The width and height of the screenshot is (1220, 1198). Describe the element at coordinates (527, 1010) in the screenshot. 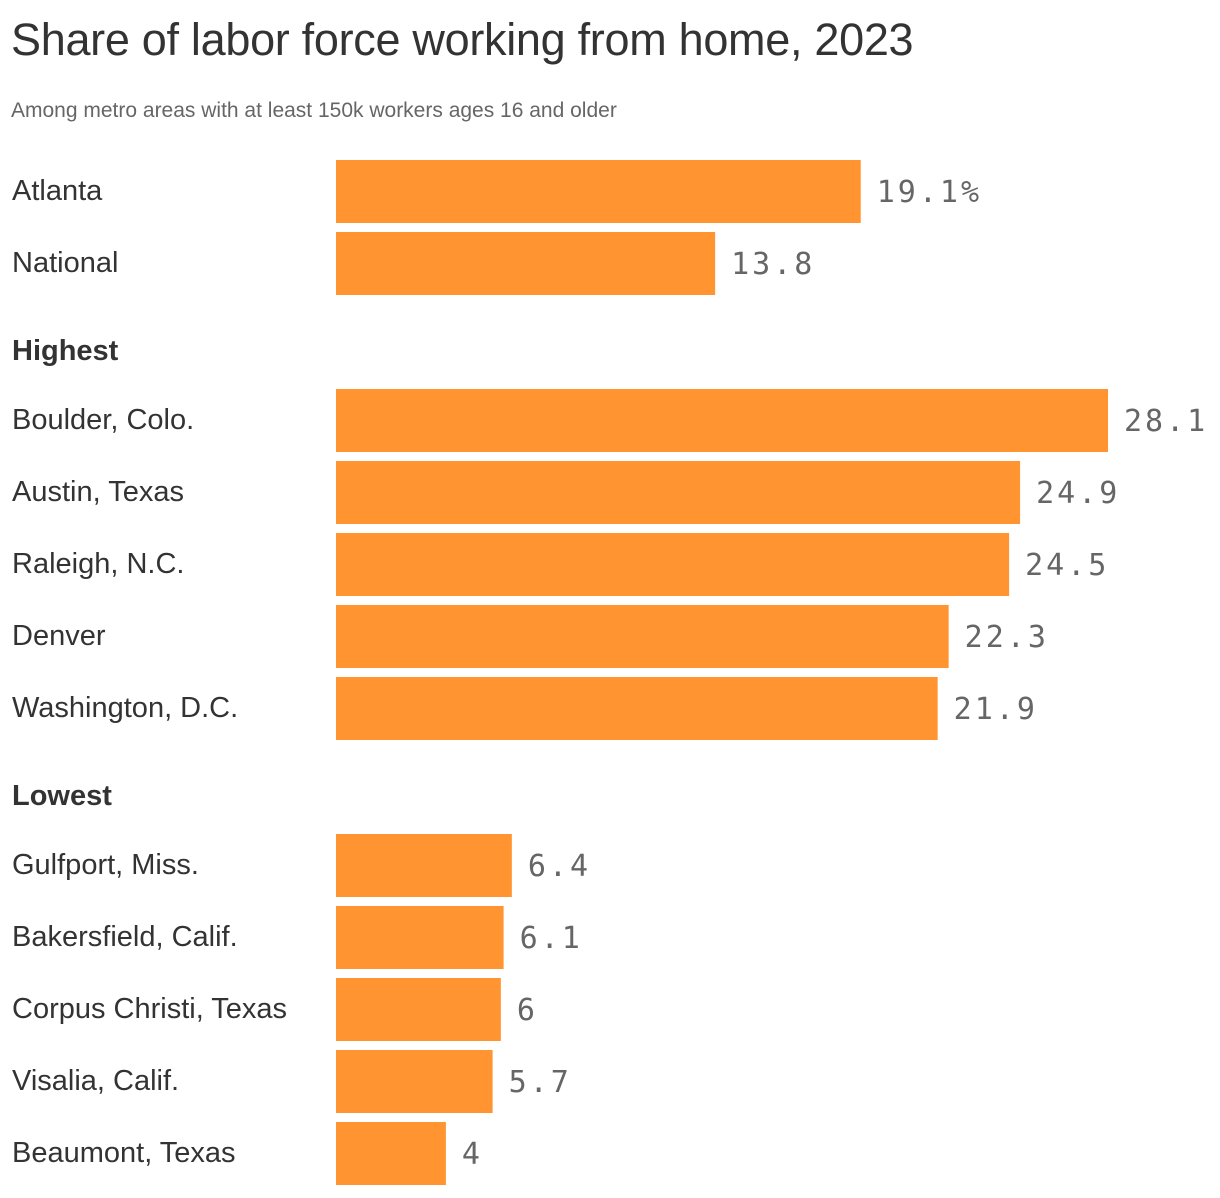

I see `value-label-corpus-christi-texas: 6` at that location.